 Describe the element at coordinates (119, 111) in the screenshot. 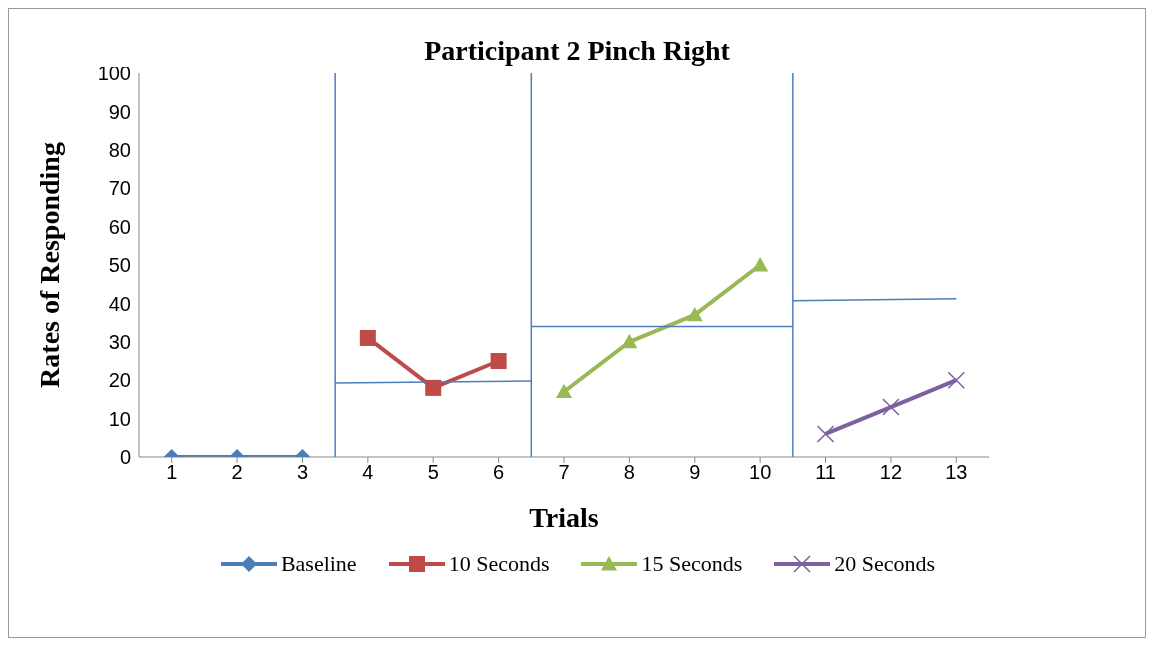

I see `y-tick-label: 90` at that location.